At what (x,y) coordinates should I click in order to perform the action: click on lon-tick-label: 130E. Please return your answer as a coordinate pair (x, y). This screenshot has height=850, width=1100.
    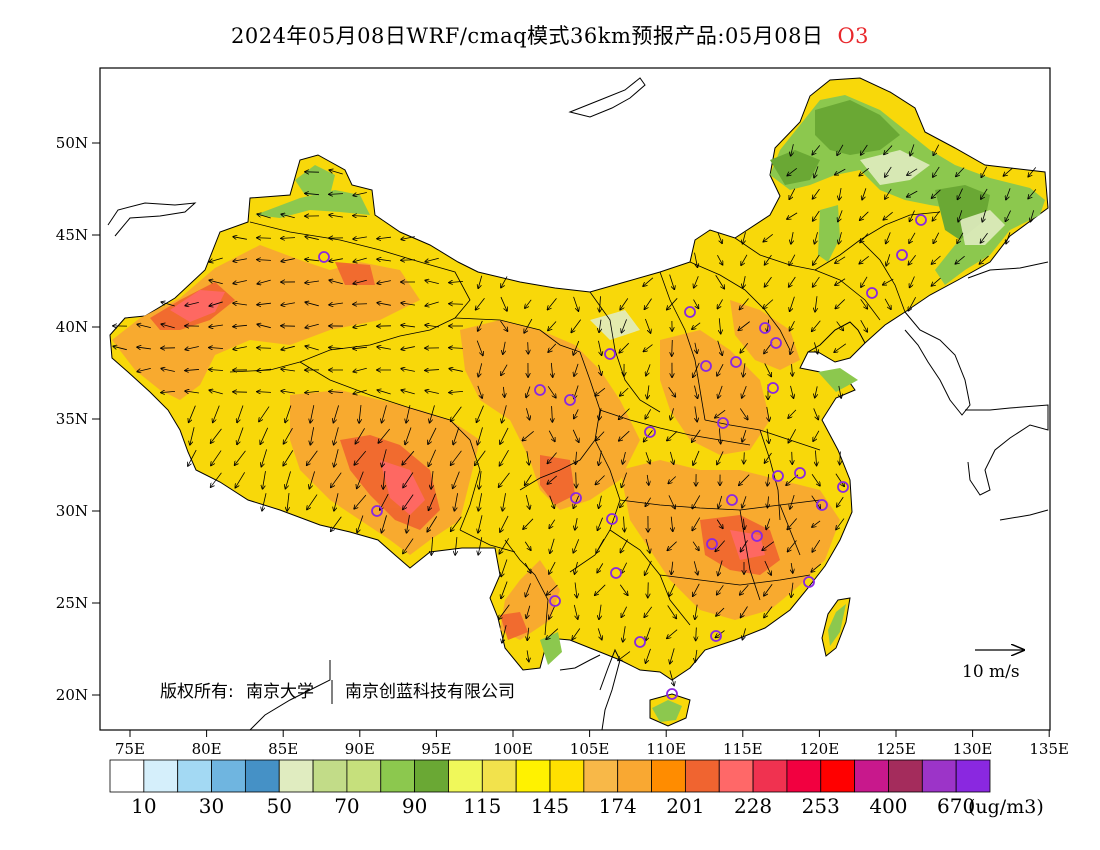
    Looking at the image, I should click on (973, 749).